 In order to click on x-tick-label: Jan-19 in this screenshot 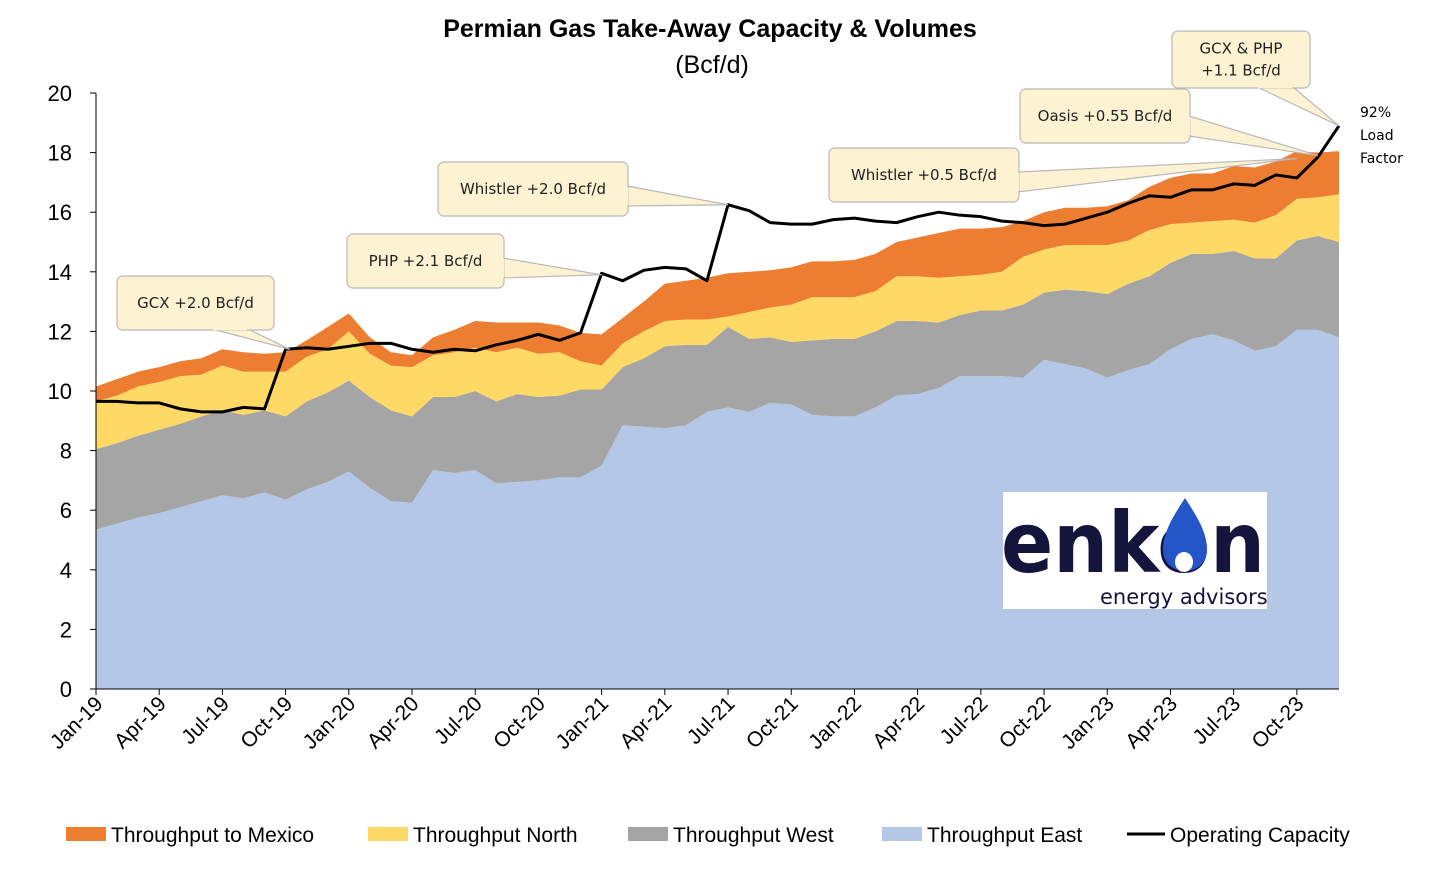, I will do `click(77, 723)`.